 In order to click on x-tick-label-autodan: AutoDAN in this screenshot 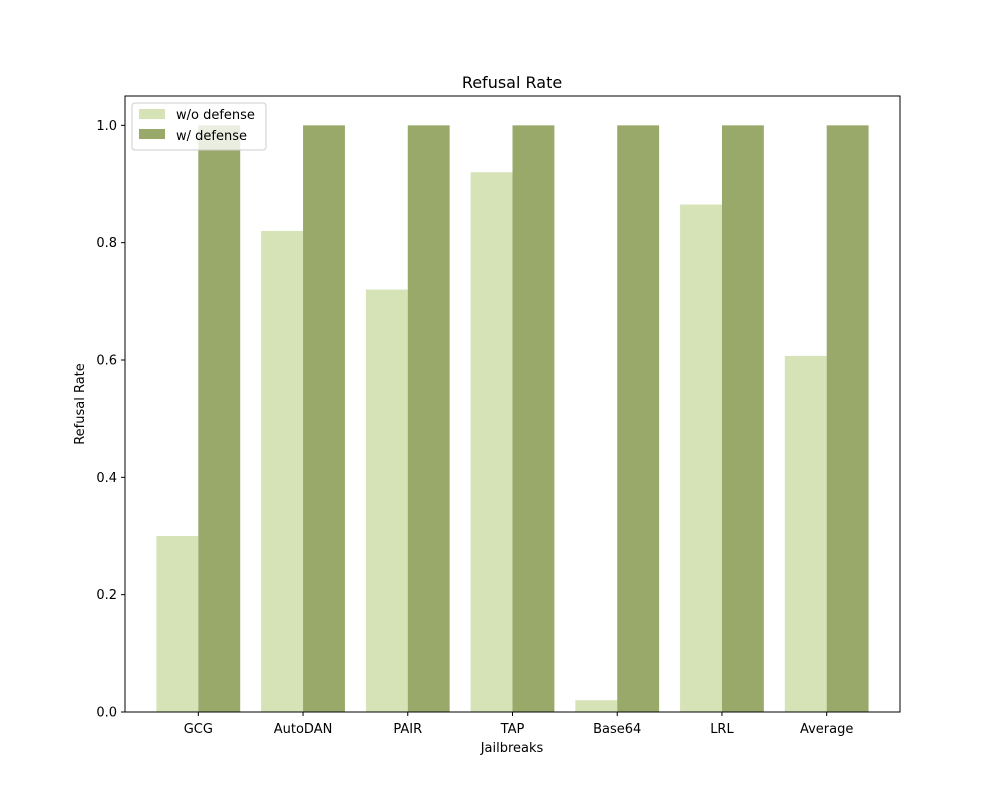, I will do `click(303, 729)`.